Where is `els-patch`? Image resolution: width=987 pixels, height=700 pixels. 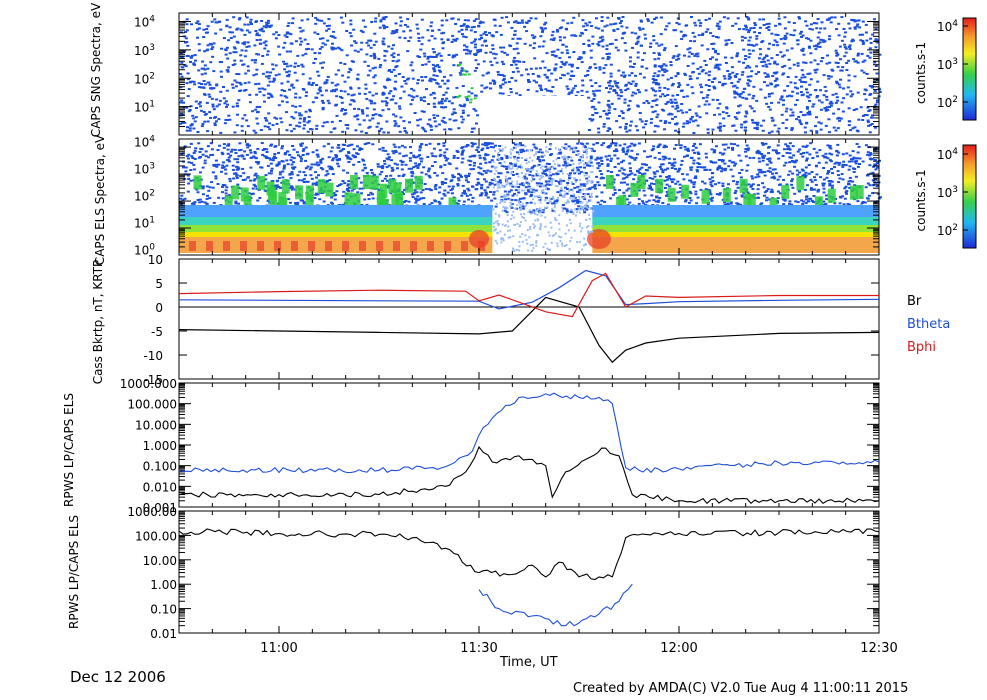 els-patch is located at coordinates (685, 191).